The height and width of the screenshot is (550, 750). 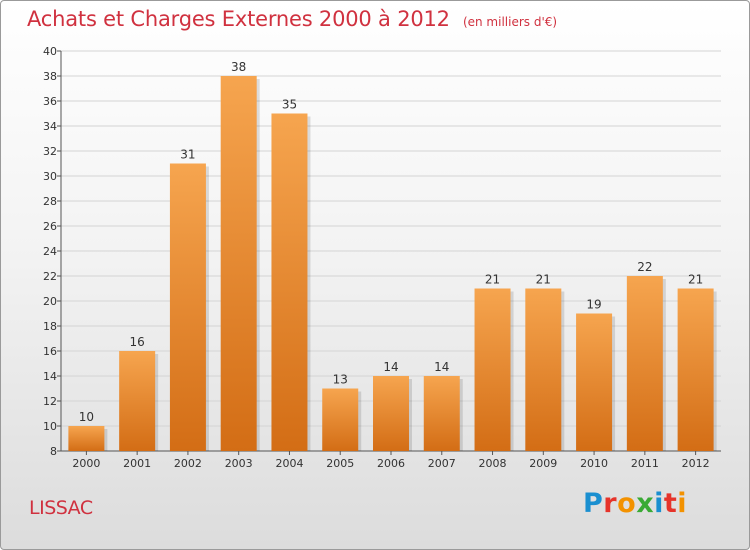 What do you see at coordinates (50, 401) in the screenshot?
I see `y-tick-label: 12` at bounding box center [50, 401].